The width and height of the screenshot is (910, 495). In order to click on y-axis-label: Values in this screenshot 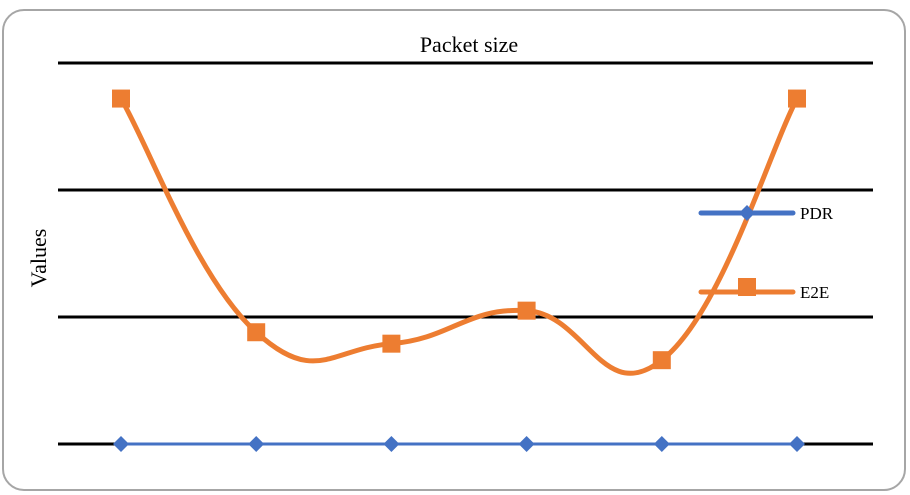, I will do `click(38, 258)`.